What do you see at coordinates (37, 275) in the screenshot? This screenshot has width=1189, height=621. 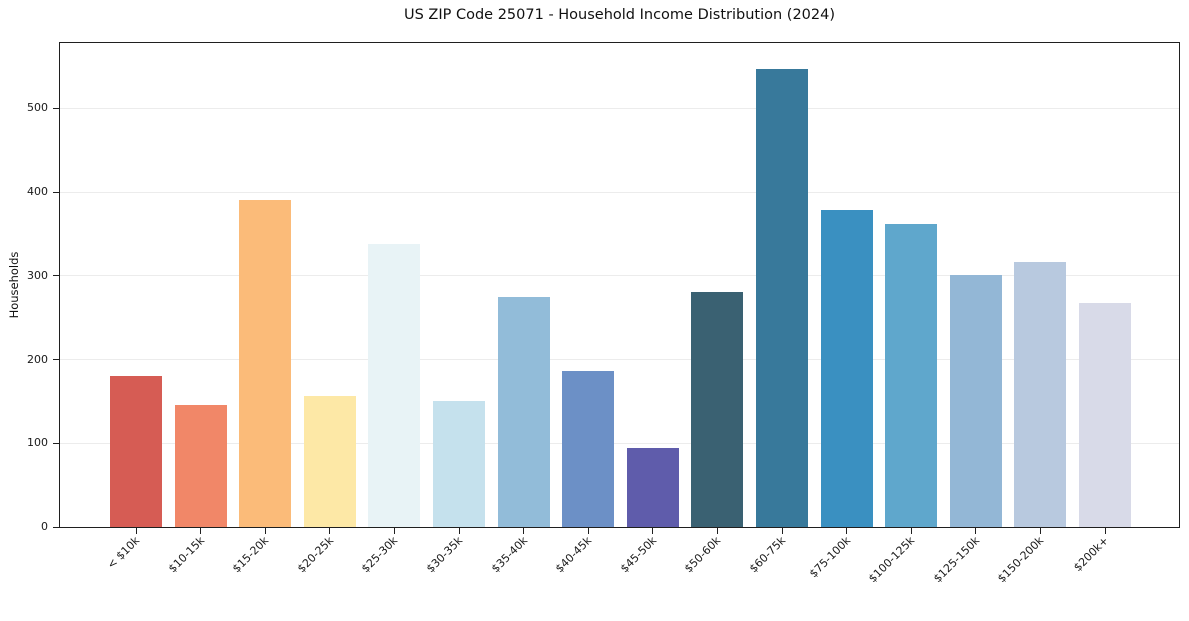 I see `y-tick-label-300: 300` at bounding box center [37, 275].